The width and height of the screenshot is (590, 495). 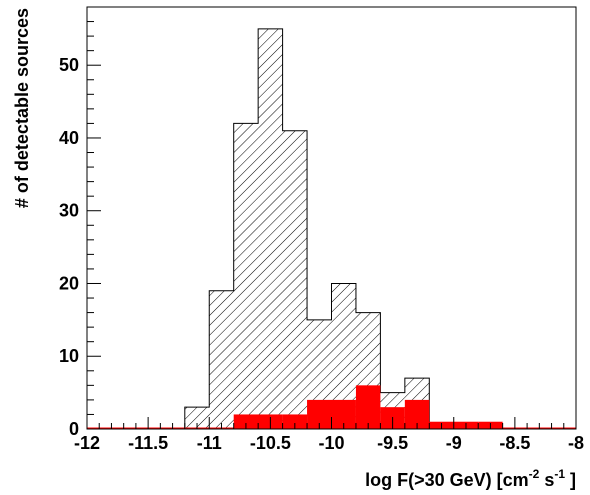 What do you see at coordinates (546, 480) in the screenshot?
I see `x-axis-title-middle: s` at bounding box center [546, 480].